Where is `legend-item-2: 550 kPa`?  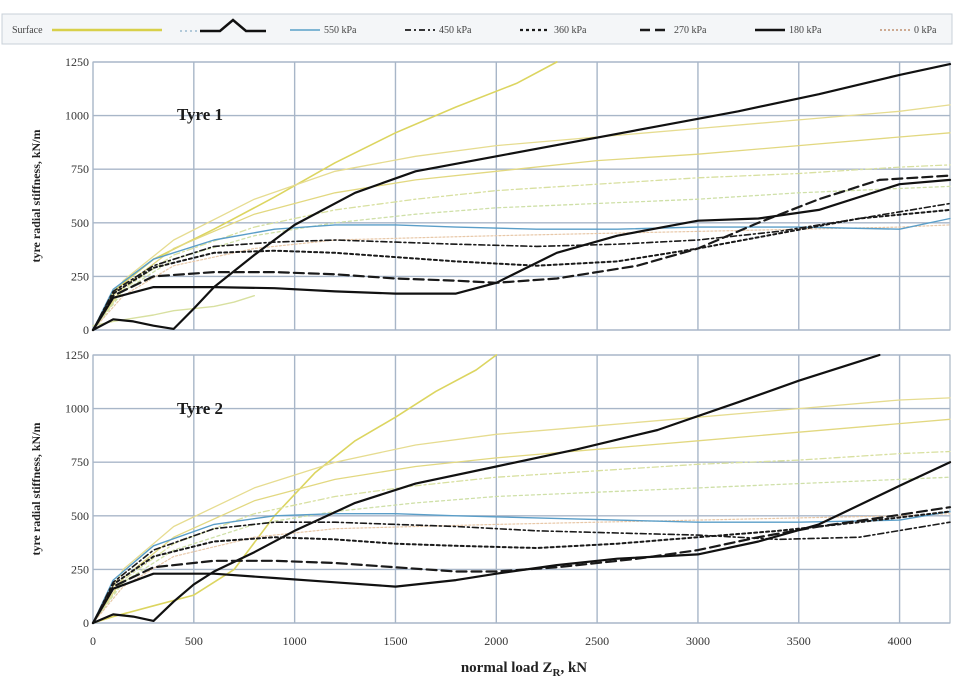 legend-item-2: 550 kPa is located at coordinates (323, 30).